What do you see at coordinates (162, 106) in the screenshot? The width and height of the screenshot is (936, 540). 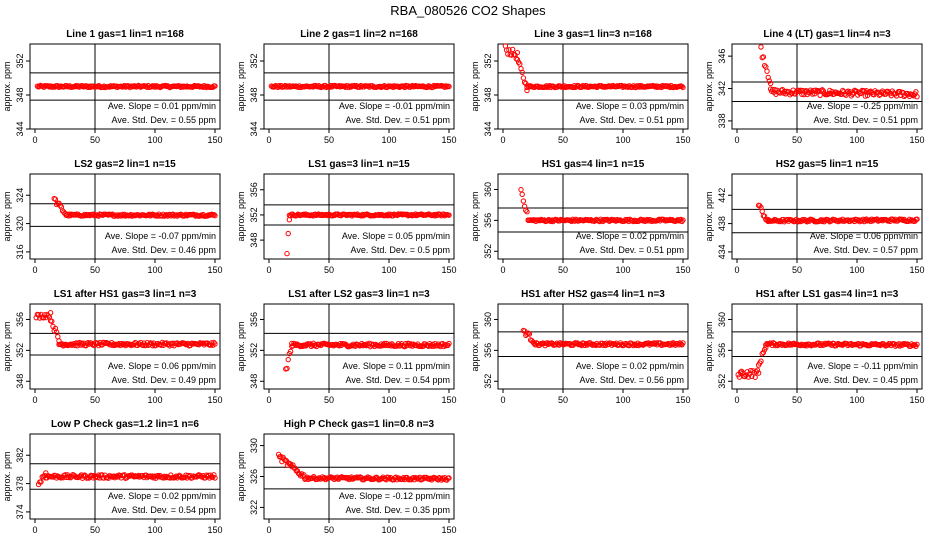 I see `slope-annotation: Ave. Slope = 0.01 ppm/min` at bounding box center [162, 106].